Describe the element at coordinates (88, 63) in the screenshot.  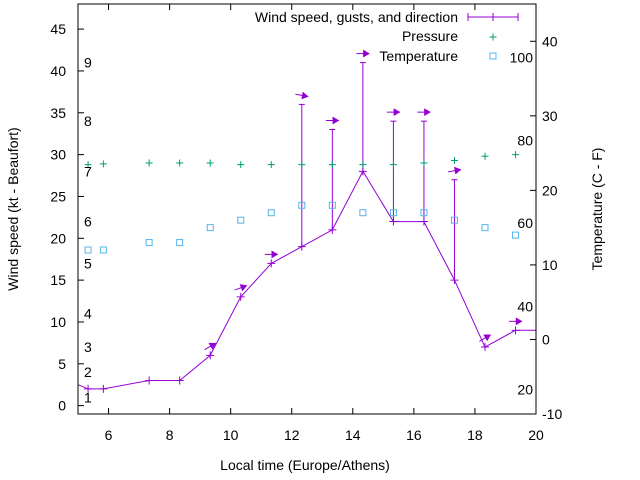
I see `beaufort-label: 9` at that location.